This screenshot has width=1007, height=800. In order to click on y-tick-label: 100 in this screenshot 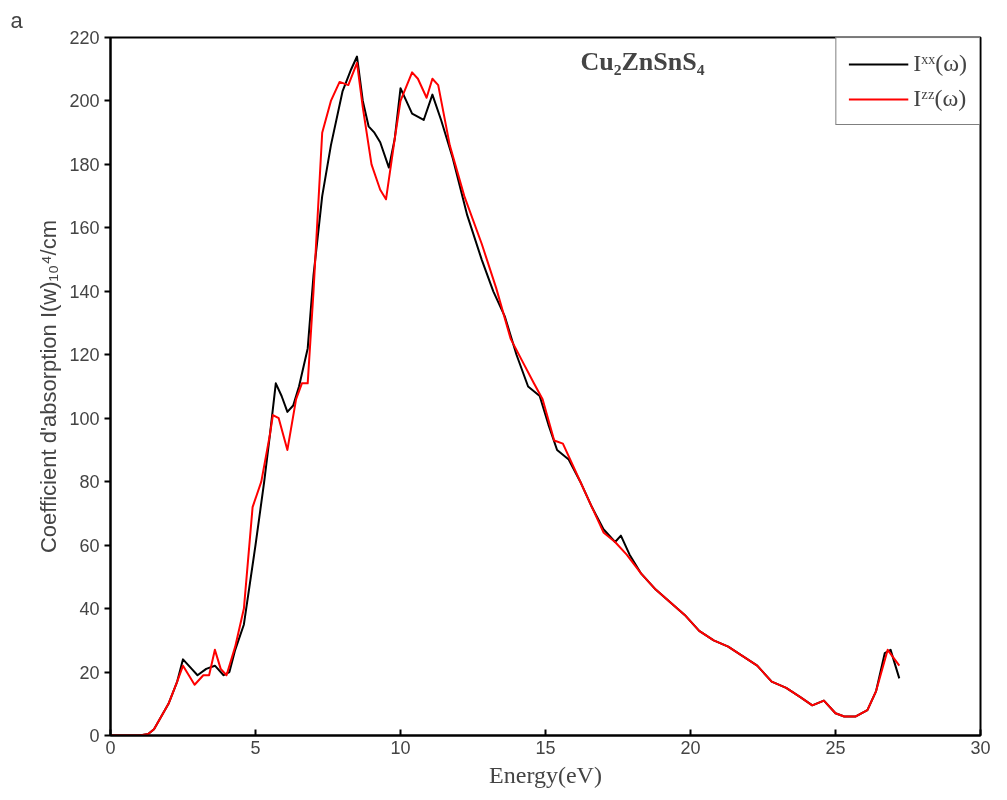, I will do `click(84, 418)`.